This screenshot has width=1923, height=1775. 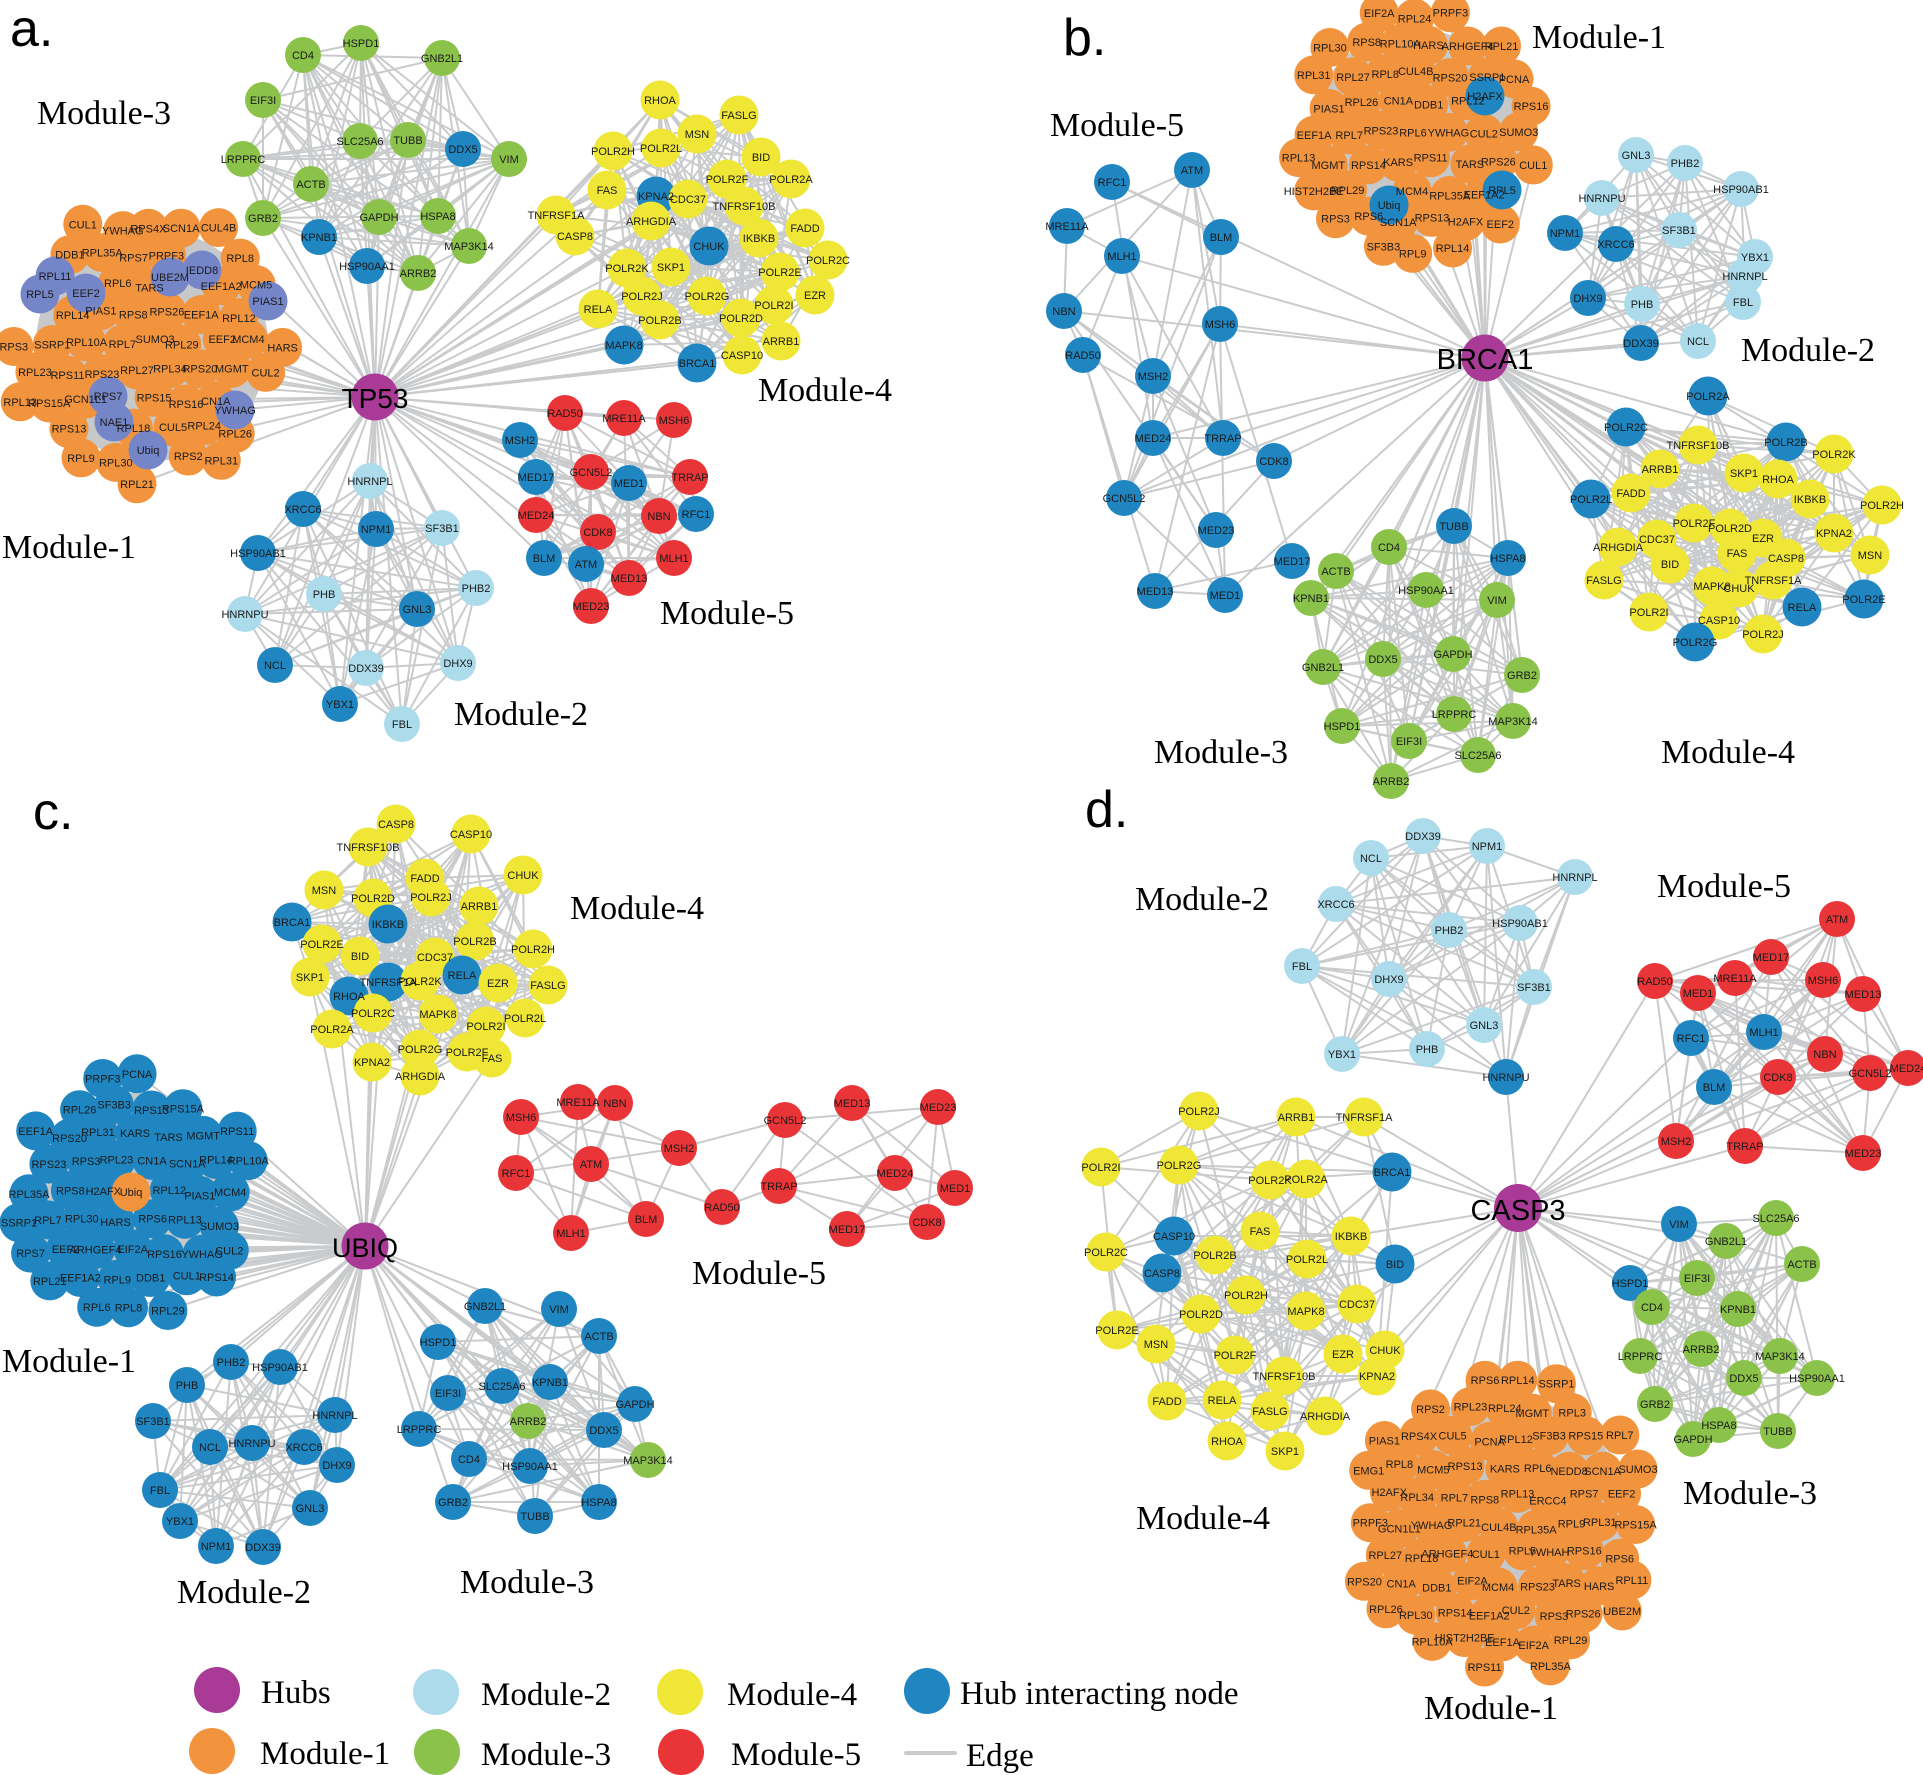 What do you see at coordinates (1235, 1356) in the screenshot?
I see `svg-text: POLR2F` at bounding box center [1235, 1356].